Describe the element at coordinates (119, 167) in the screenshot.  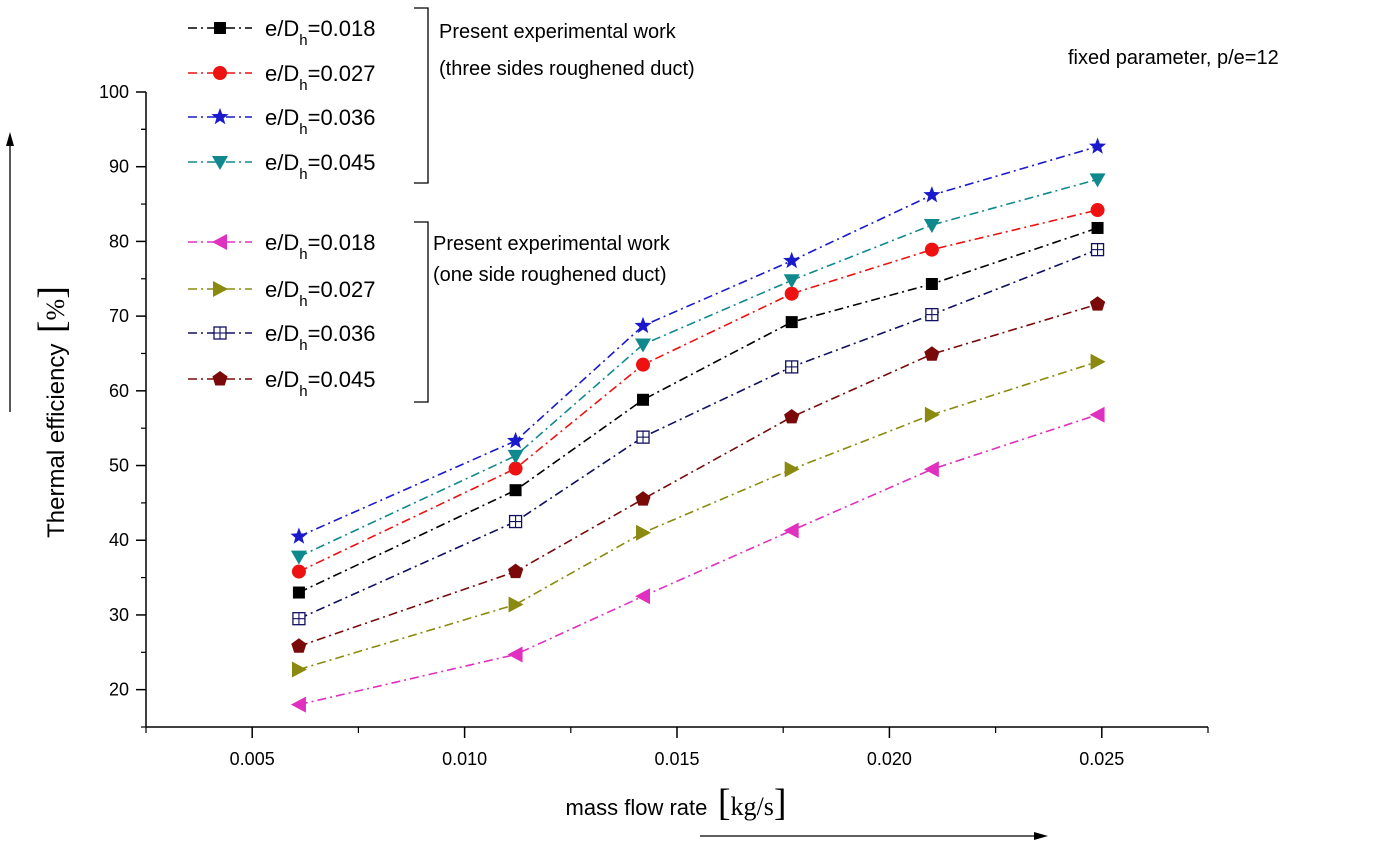
I see `y-tick-label: 90` at that location.